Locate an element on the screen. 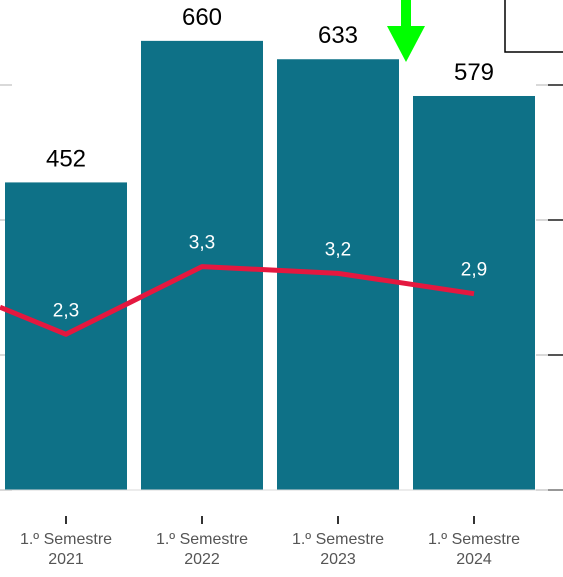 The image size is (563, 577). line-value-label: 2,3 is located at coordinates (66, 310).